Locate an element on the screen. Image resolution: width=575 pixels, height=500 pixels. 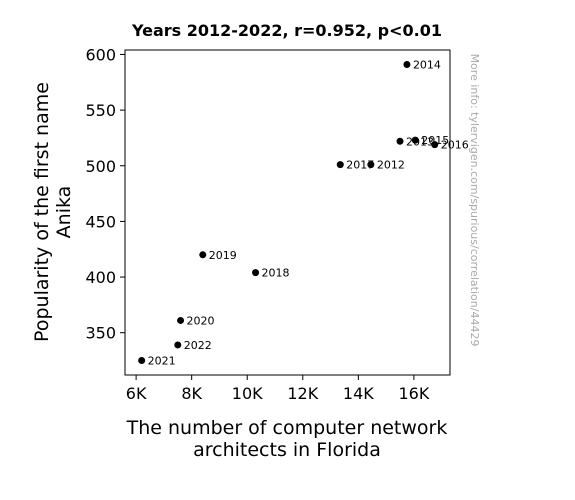
data-point-label: 2014 is located at coordinates (427, 64).